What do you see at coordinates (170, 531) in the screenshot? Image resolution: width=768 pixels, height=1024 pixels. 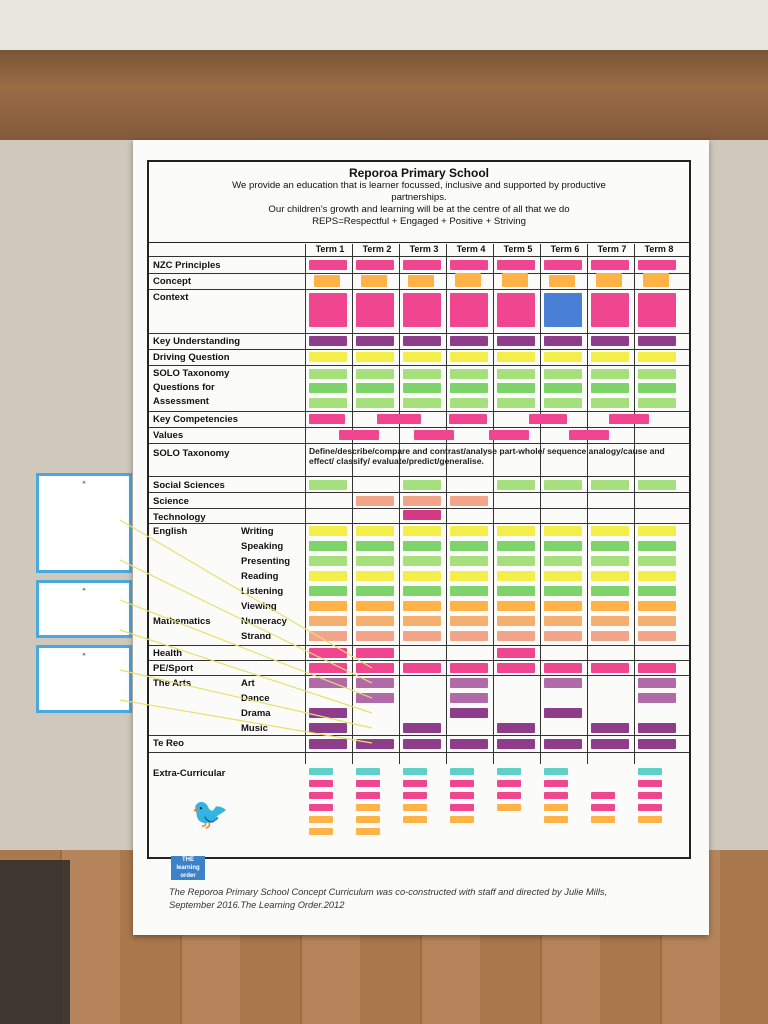 I see `label-english: English` at bounding box center [170, 531].